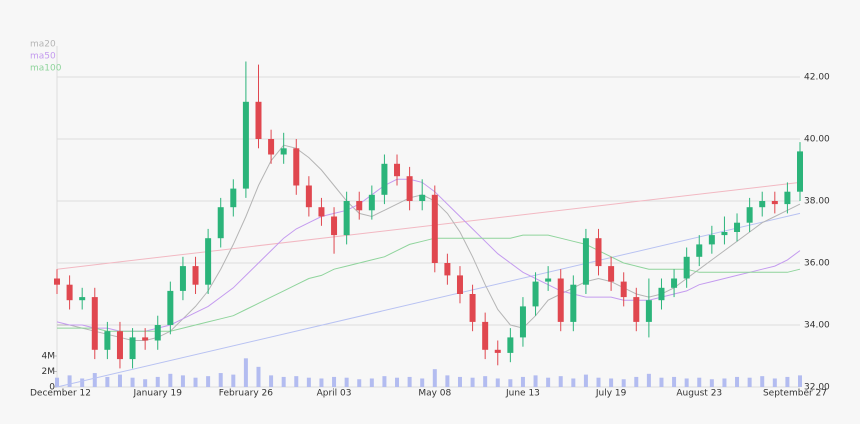  What do you see at coordinates (817, 264) in the screenshot?
I see `y-tick-label: 36.00` at bounding box center [817, 264].